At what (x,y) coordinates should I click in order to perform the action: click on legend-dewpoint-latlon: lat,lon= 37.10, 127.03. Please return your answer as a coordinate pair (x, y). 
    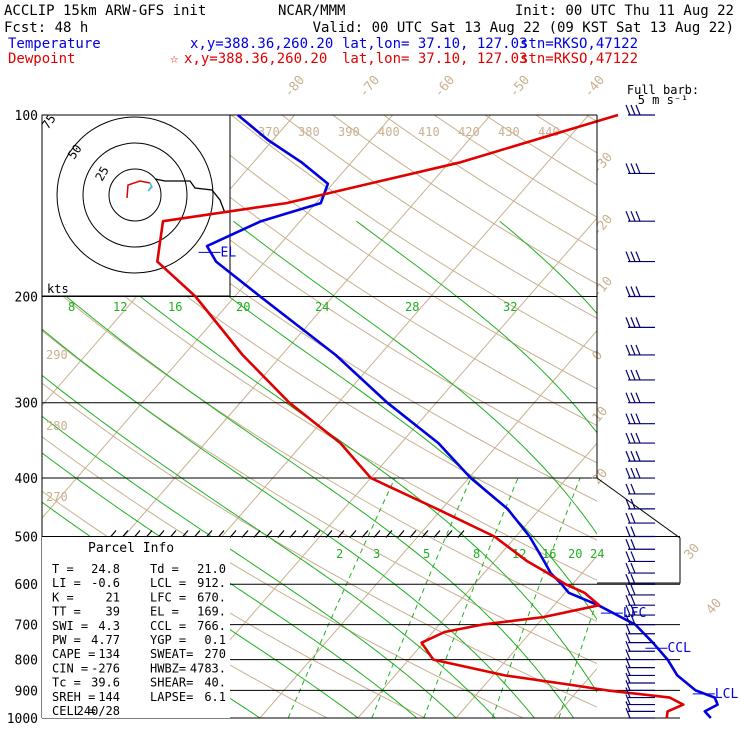
    Looking at the image, I should click on (434, 59).